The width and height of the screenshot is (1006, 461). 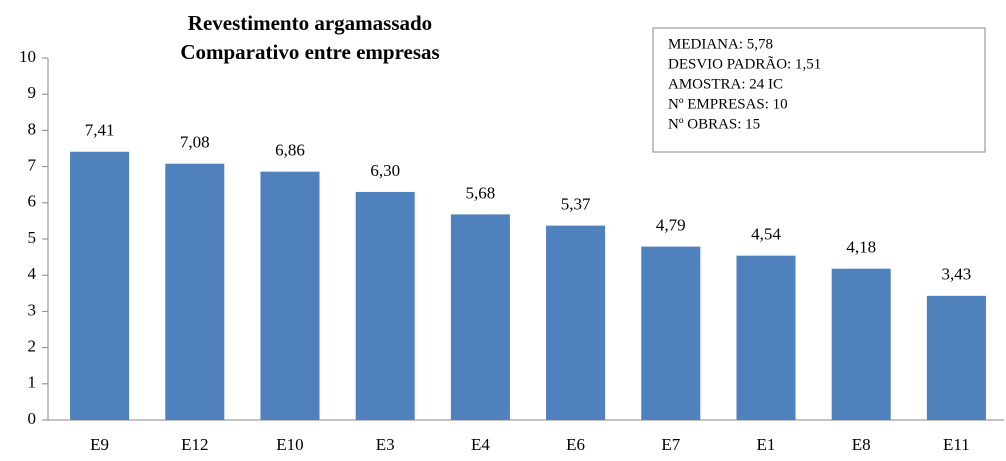 I want to click on data-label: 4,79, so click(x=671, y=225).